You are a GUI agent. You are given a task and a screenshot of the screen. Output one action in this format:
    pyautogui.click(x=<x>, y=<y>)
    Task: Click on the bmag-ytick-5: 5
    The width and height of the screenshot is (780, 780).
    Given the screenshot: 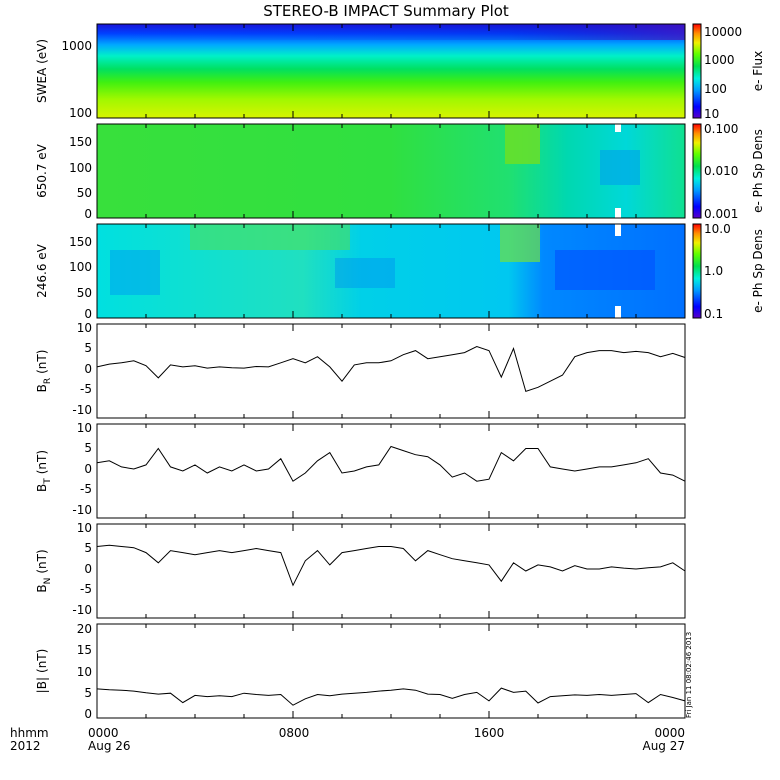 What is the action you would take?
    pyautogui.click(x=88, y=693)
    